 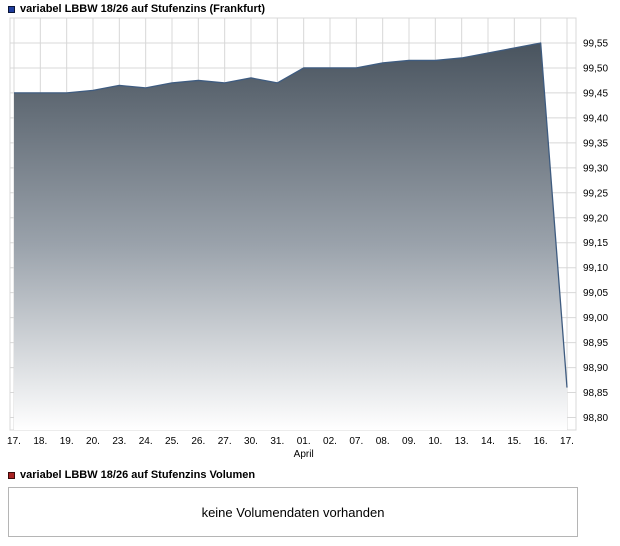 I want to click on svg-text: 15., so click(x=514, y=441).